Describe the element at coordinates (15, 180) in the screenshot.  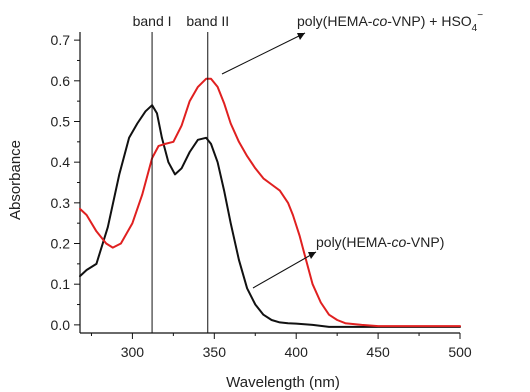
I see `y-axis-title: Absorbance` at that location.